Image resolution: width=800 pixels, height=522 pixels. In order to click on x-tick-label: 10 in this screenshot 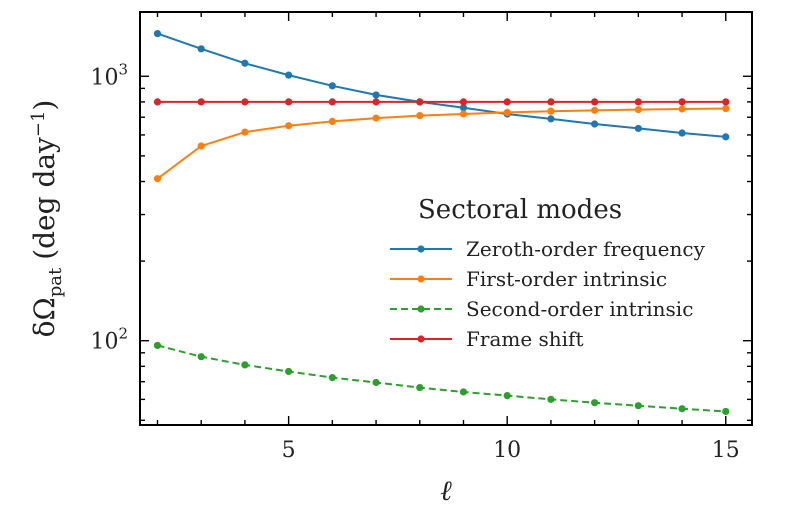, I will do `click(507, 450)`.